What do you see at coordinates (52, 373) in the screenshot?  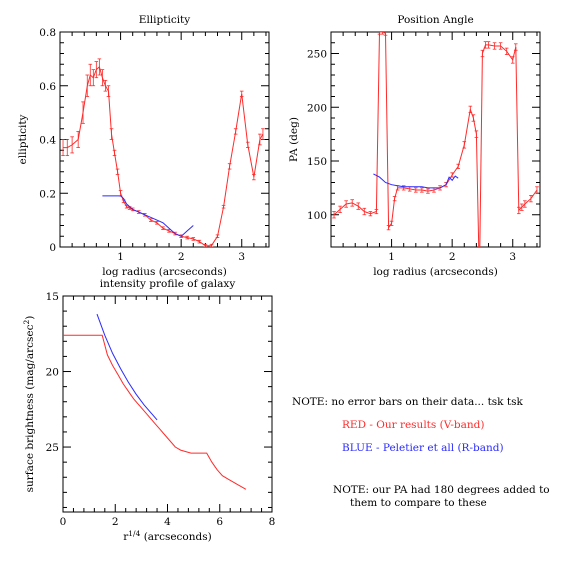 I see `y-tick-label: 20` at bounding box center [52, 373].